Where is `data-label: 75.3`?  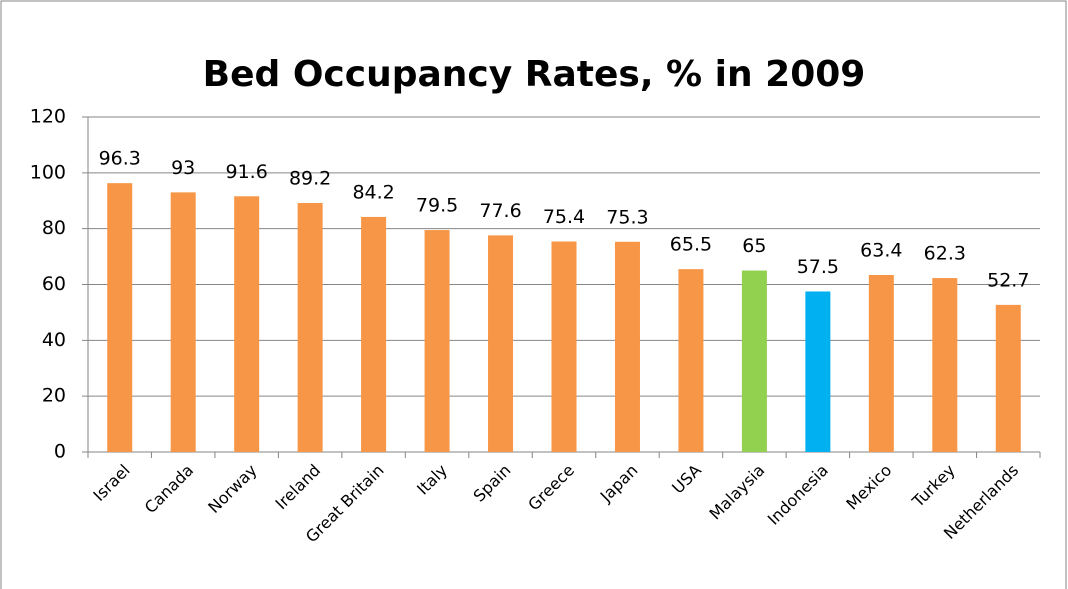
data-label: 75.3 is located at coordinates (627, 217).